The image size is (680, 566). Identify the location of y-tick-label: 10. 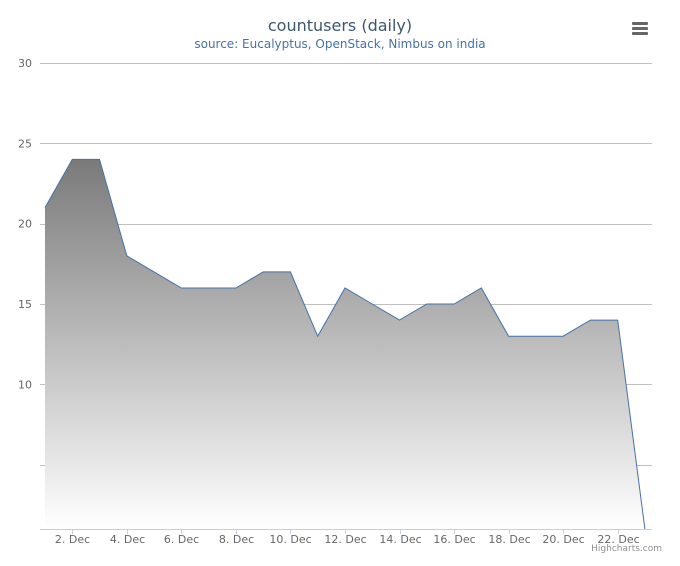
(25, 384).